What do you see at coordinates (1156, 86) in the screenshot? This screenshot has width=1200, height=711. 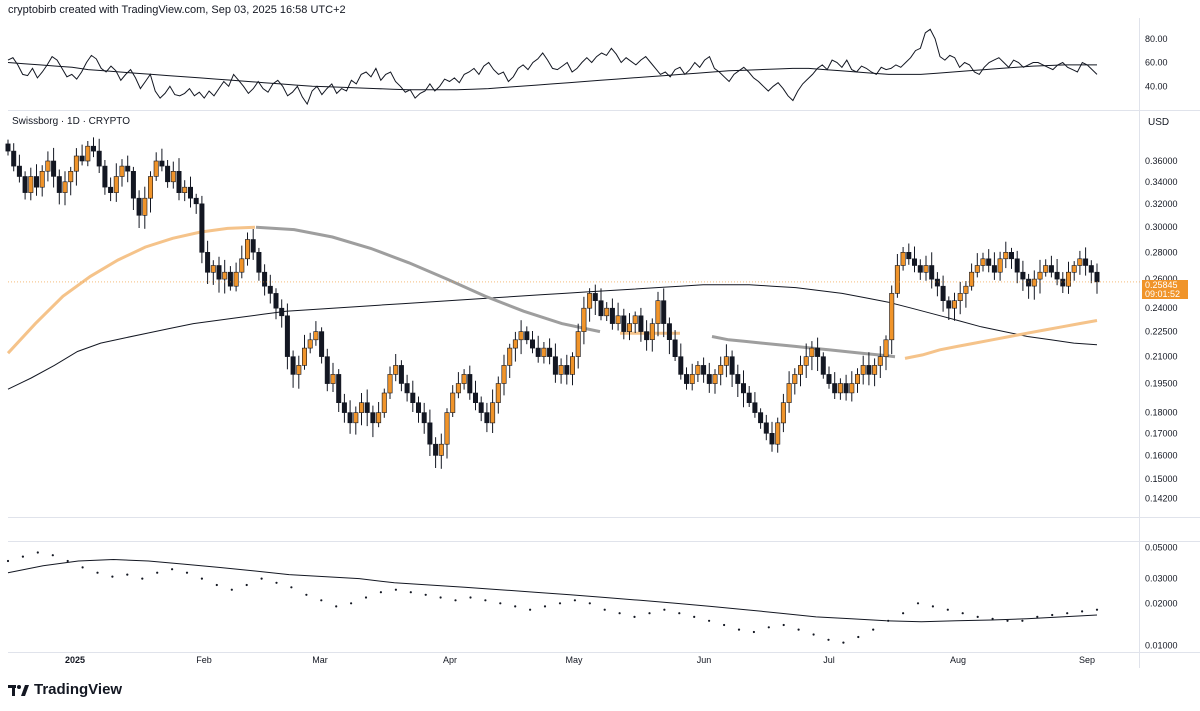 I see `oscillator-tick-label: 40.00` at bounding box center [1156, 86].